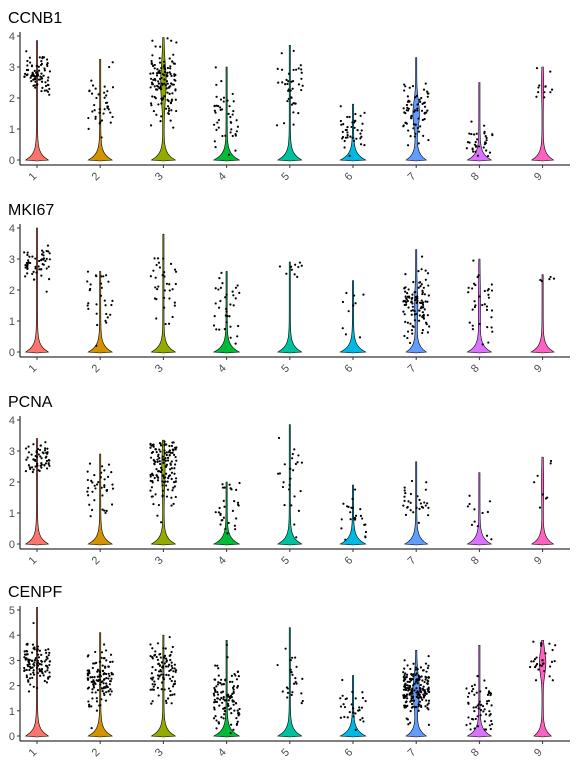  Describe the element at coordinates (412, 176) in the screenshot. I see `x-tick-label-7: 7` at that location.